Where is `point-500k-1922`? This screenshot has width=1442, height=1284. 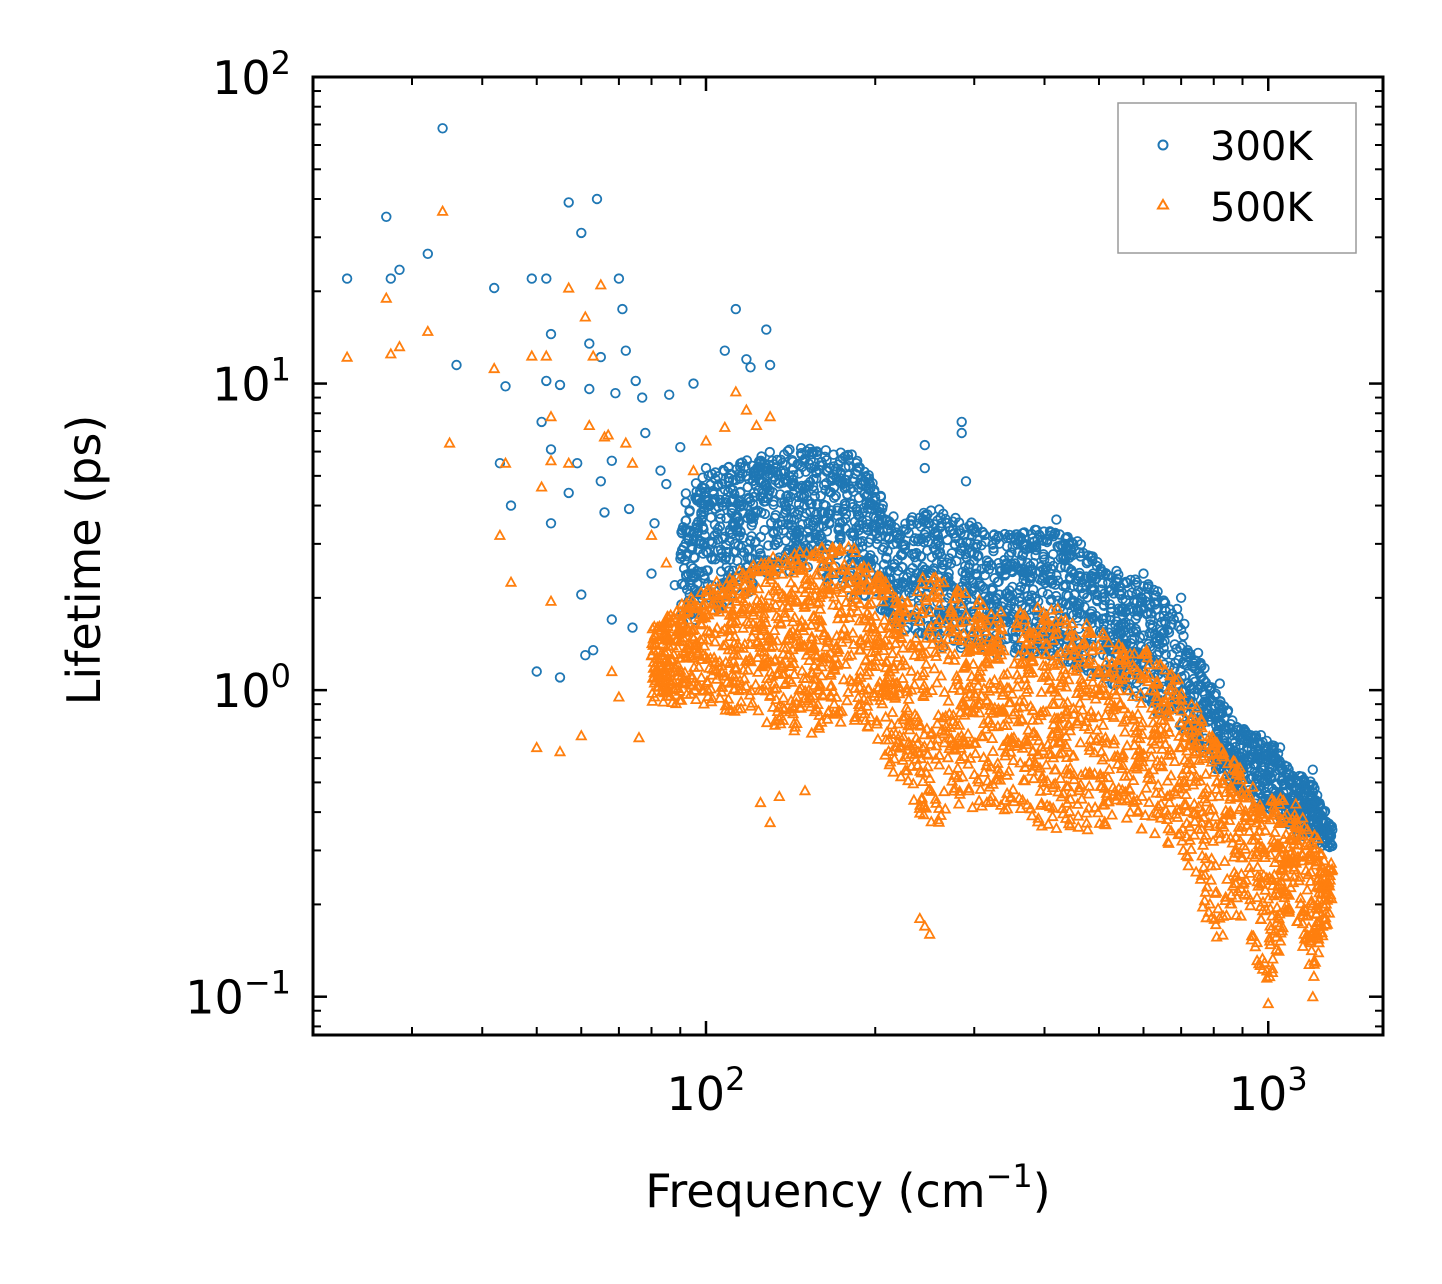 point-500k-1922 is located at coordinates (1184, 759).